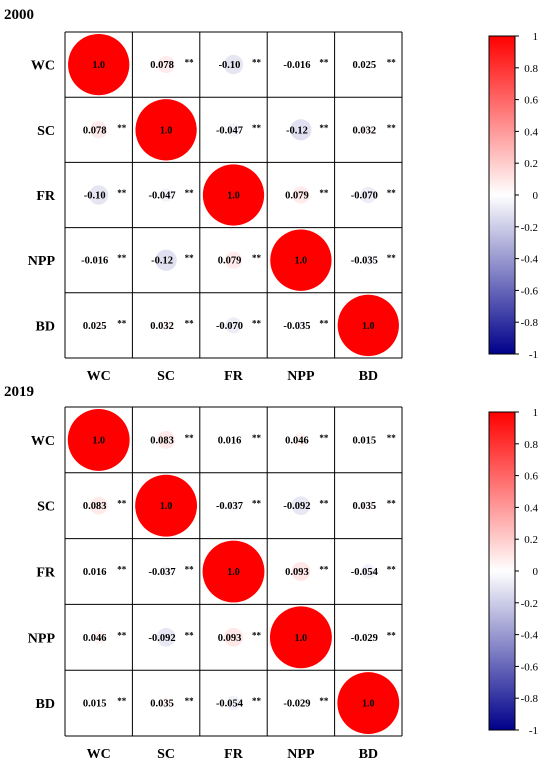 The width and height of the screenshot is (550, 769). Describe the element at coordinates (162, 440) in the screenshot. I see `correlation-value: 0.083` at that location.